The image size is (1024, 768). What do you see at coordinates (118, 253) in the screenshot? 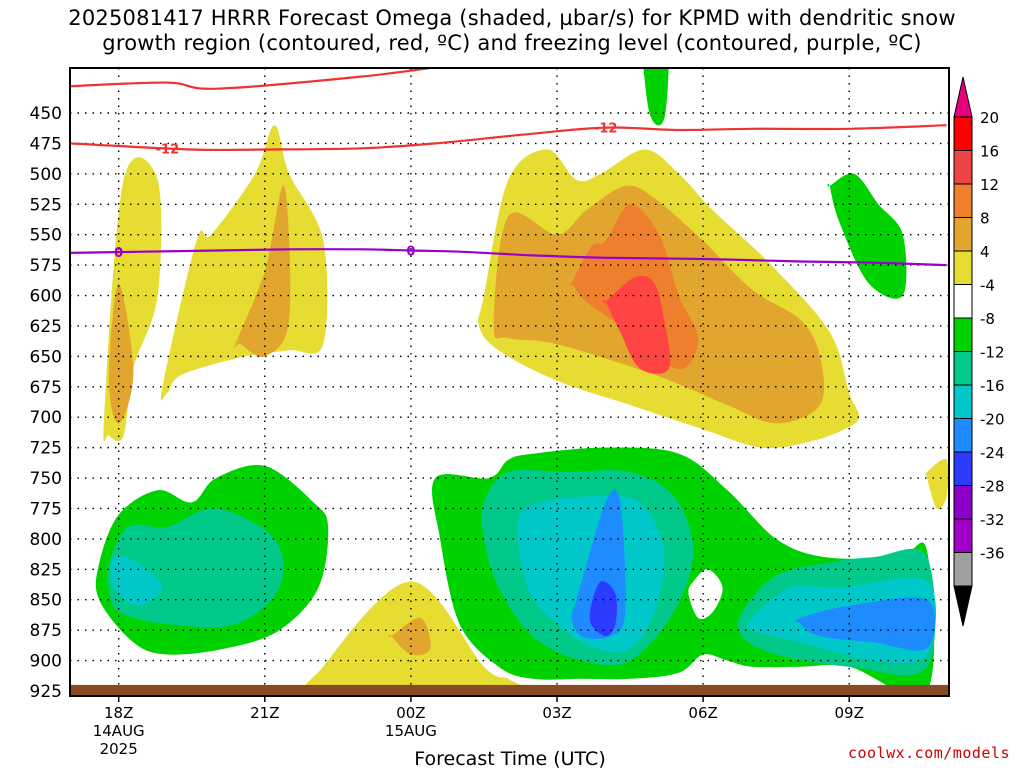
I see `contour-label-2-0: 0` at bounding box center [118, 253].